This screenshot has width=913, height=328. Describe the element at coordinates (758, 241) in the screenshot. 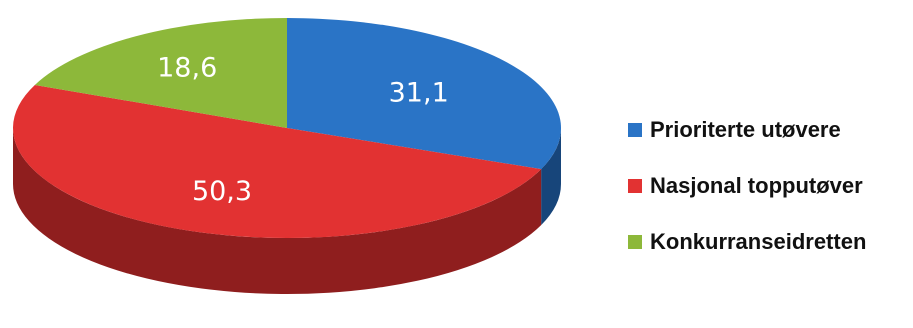

I see `legend-label: Konkurranseidretten` at that location.